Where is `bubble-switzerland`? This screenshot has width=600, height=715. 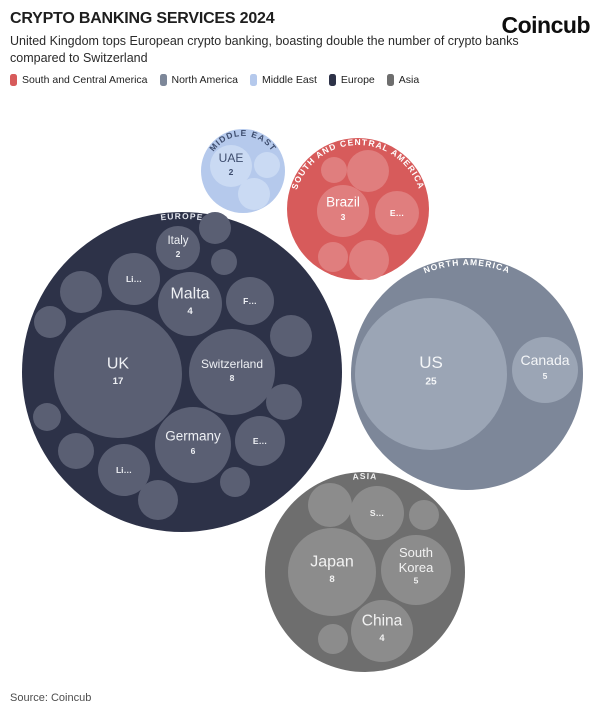 bubble-switzerland is located at coordinates (232, 372).